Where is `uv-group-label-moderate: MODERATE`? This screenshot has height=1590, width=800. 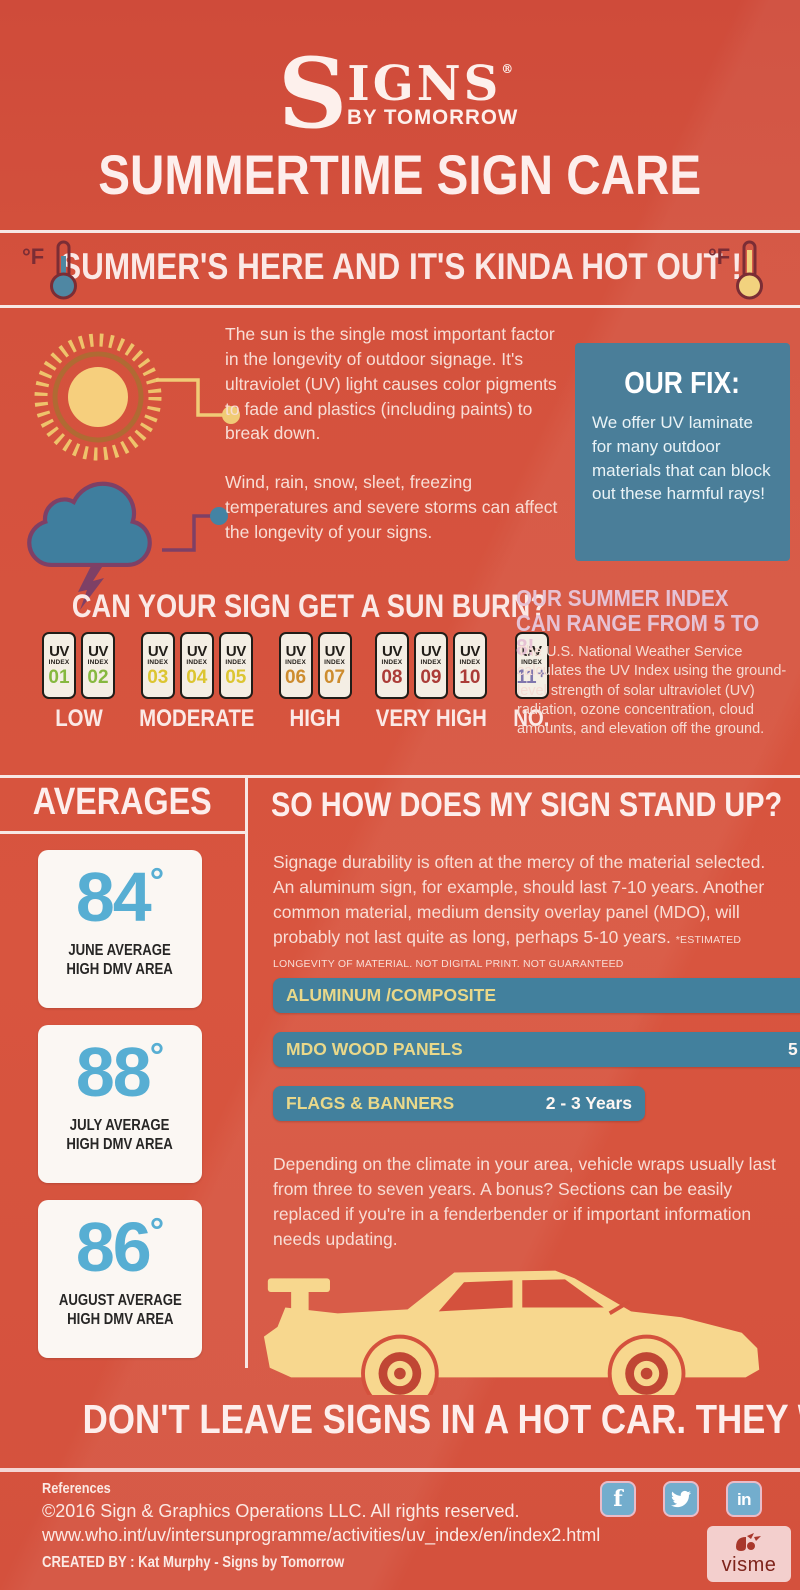 uv-group-label-moderate: MODERATE is located at coordinates (197, 718).